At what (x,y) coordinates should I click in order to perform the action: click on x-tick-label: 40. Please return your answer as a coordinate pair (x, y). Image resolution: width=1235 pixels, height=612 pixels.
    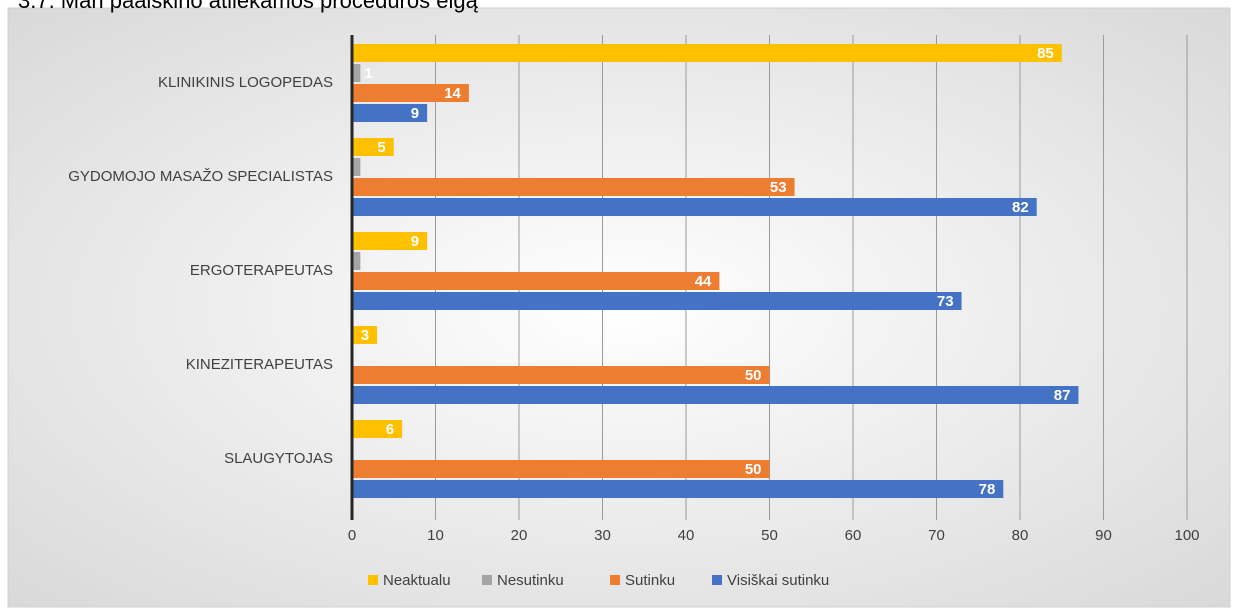
    Looking at the image, I should click on (686, 535).